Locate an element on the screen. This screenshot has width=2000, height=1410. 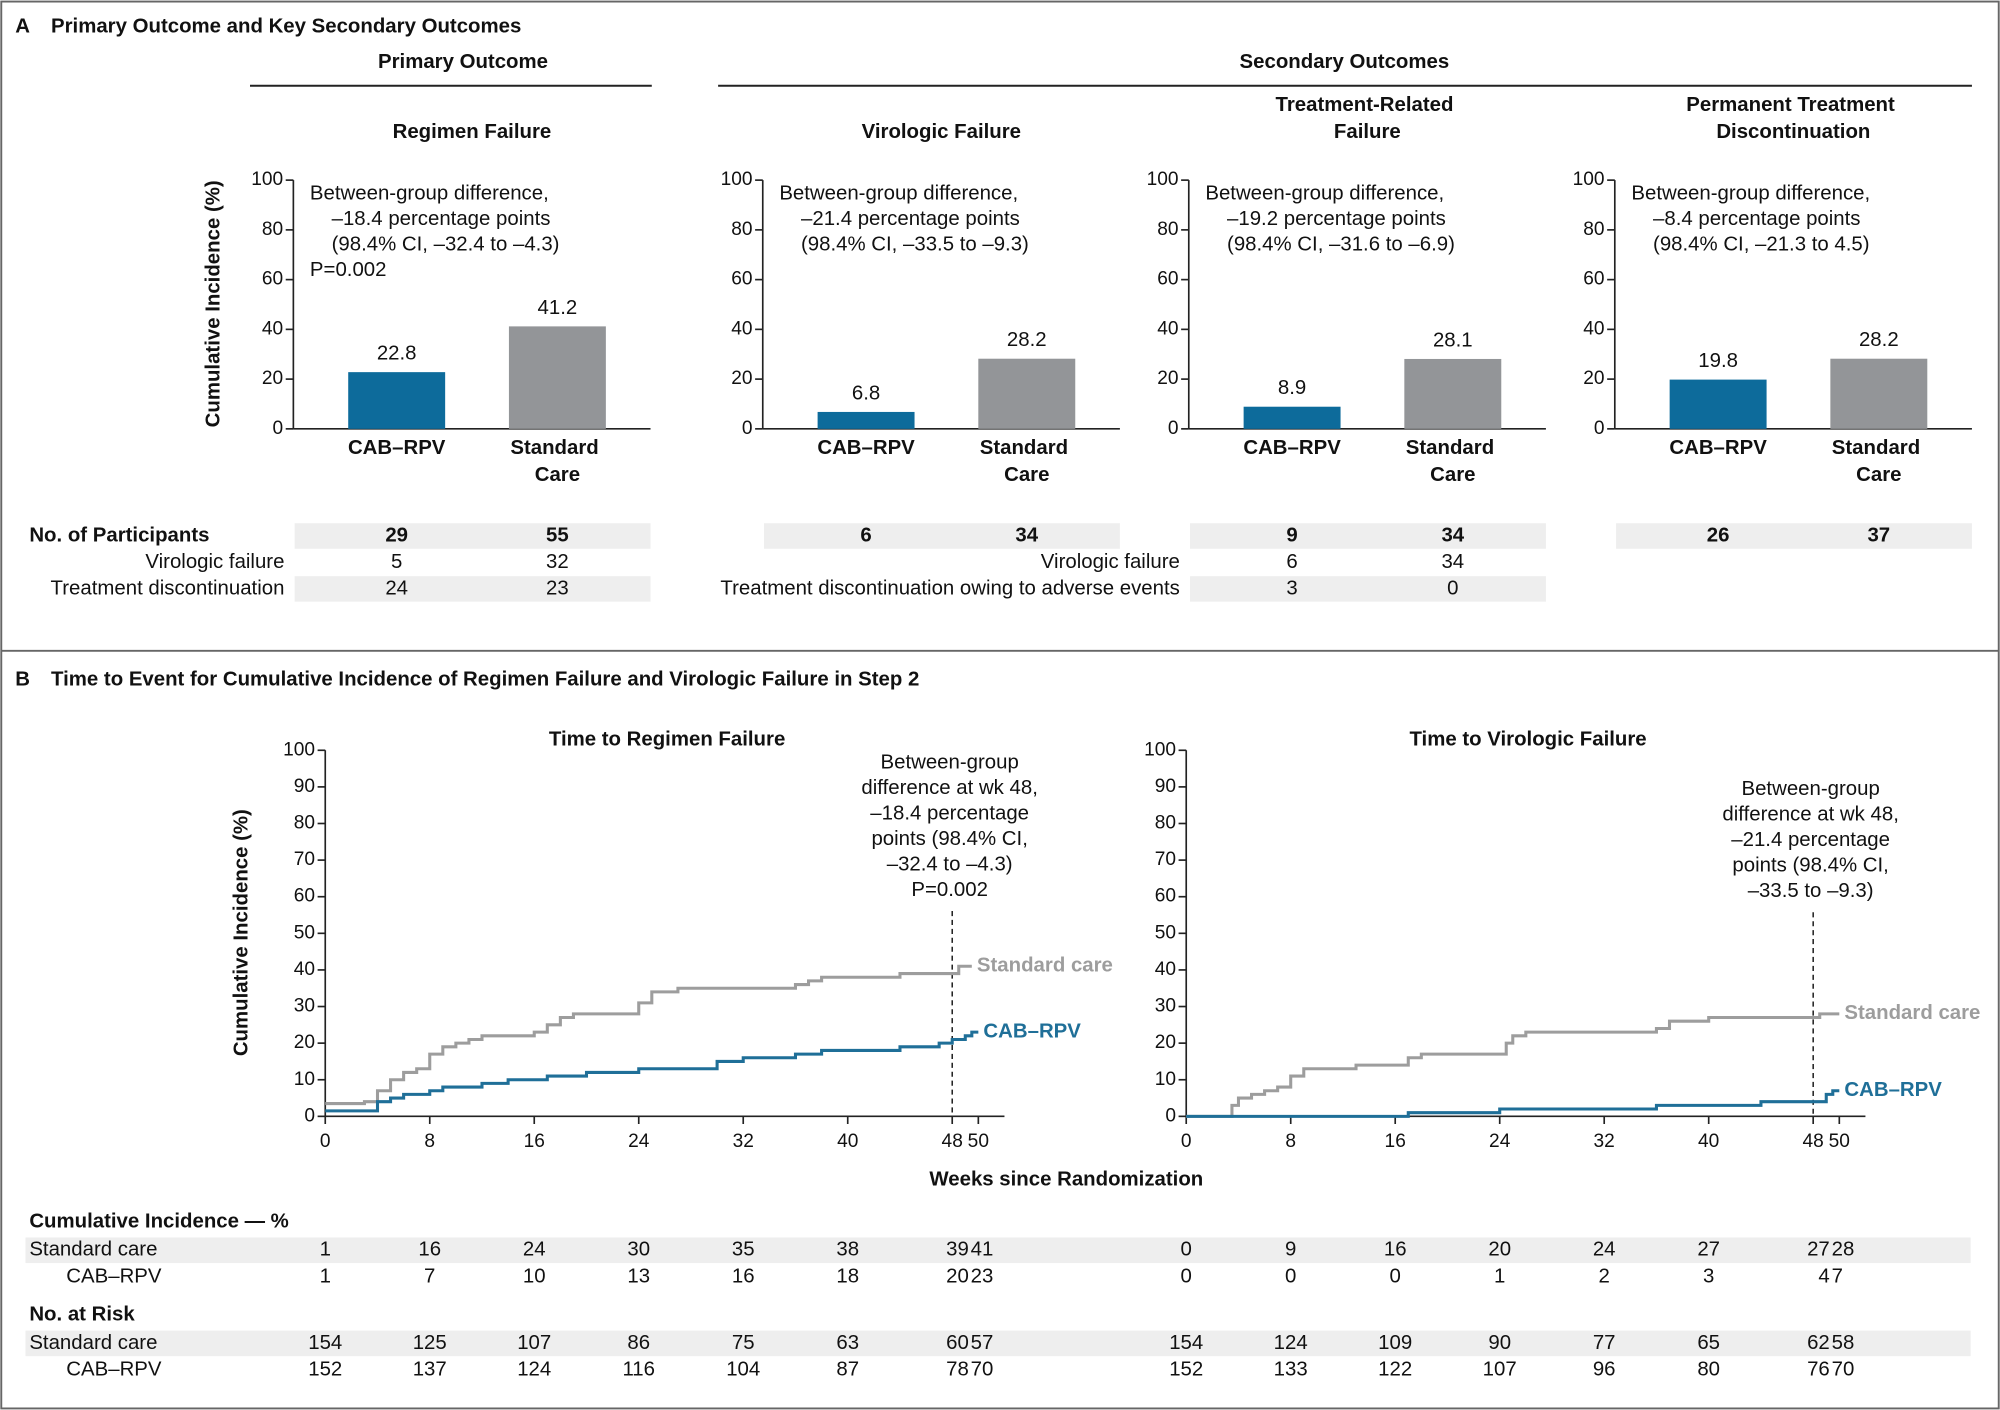
x-tick-label: 50 is located at coordinates (1839, 1141).